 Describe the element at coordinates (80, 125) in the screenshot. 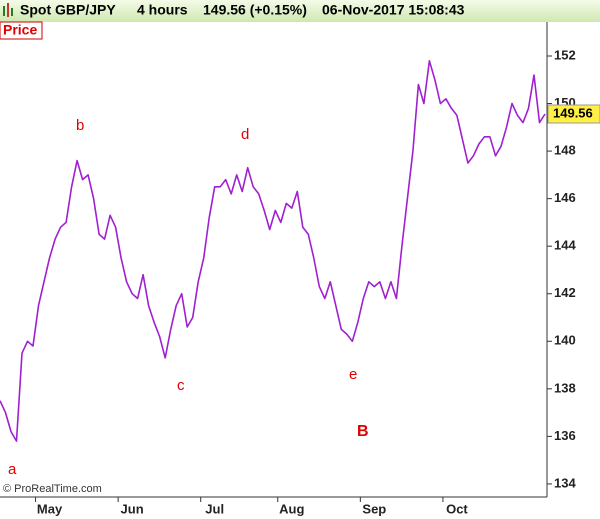

I see `annotation: b` at that location.